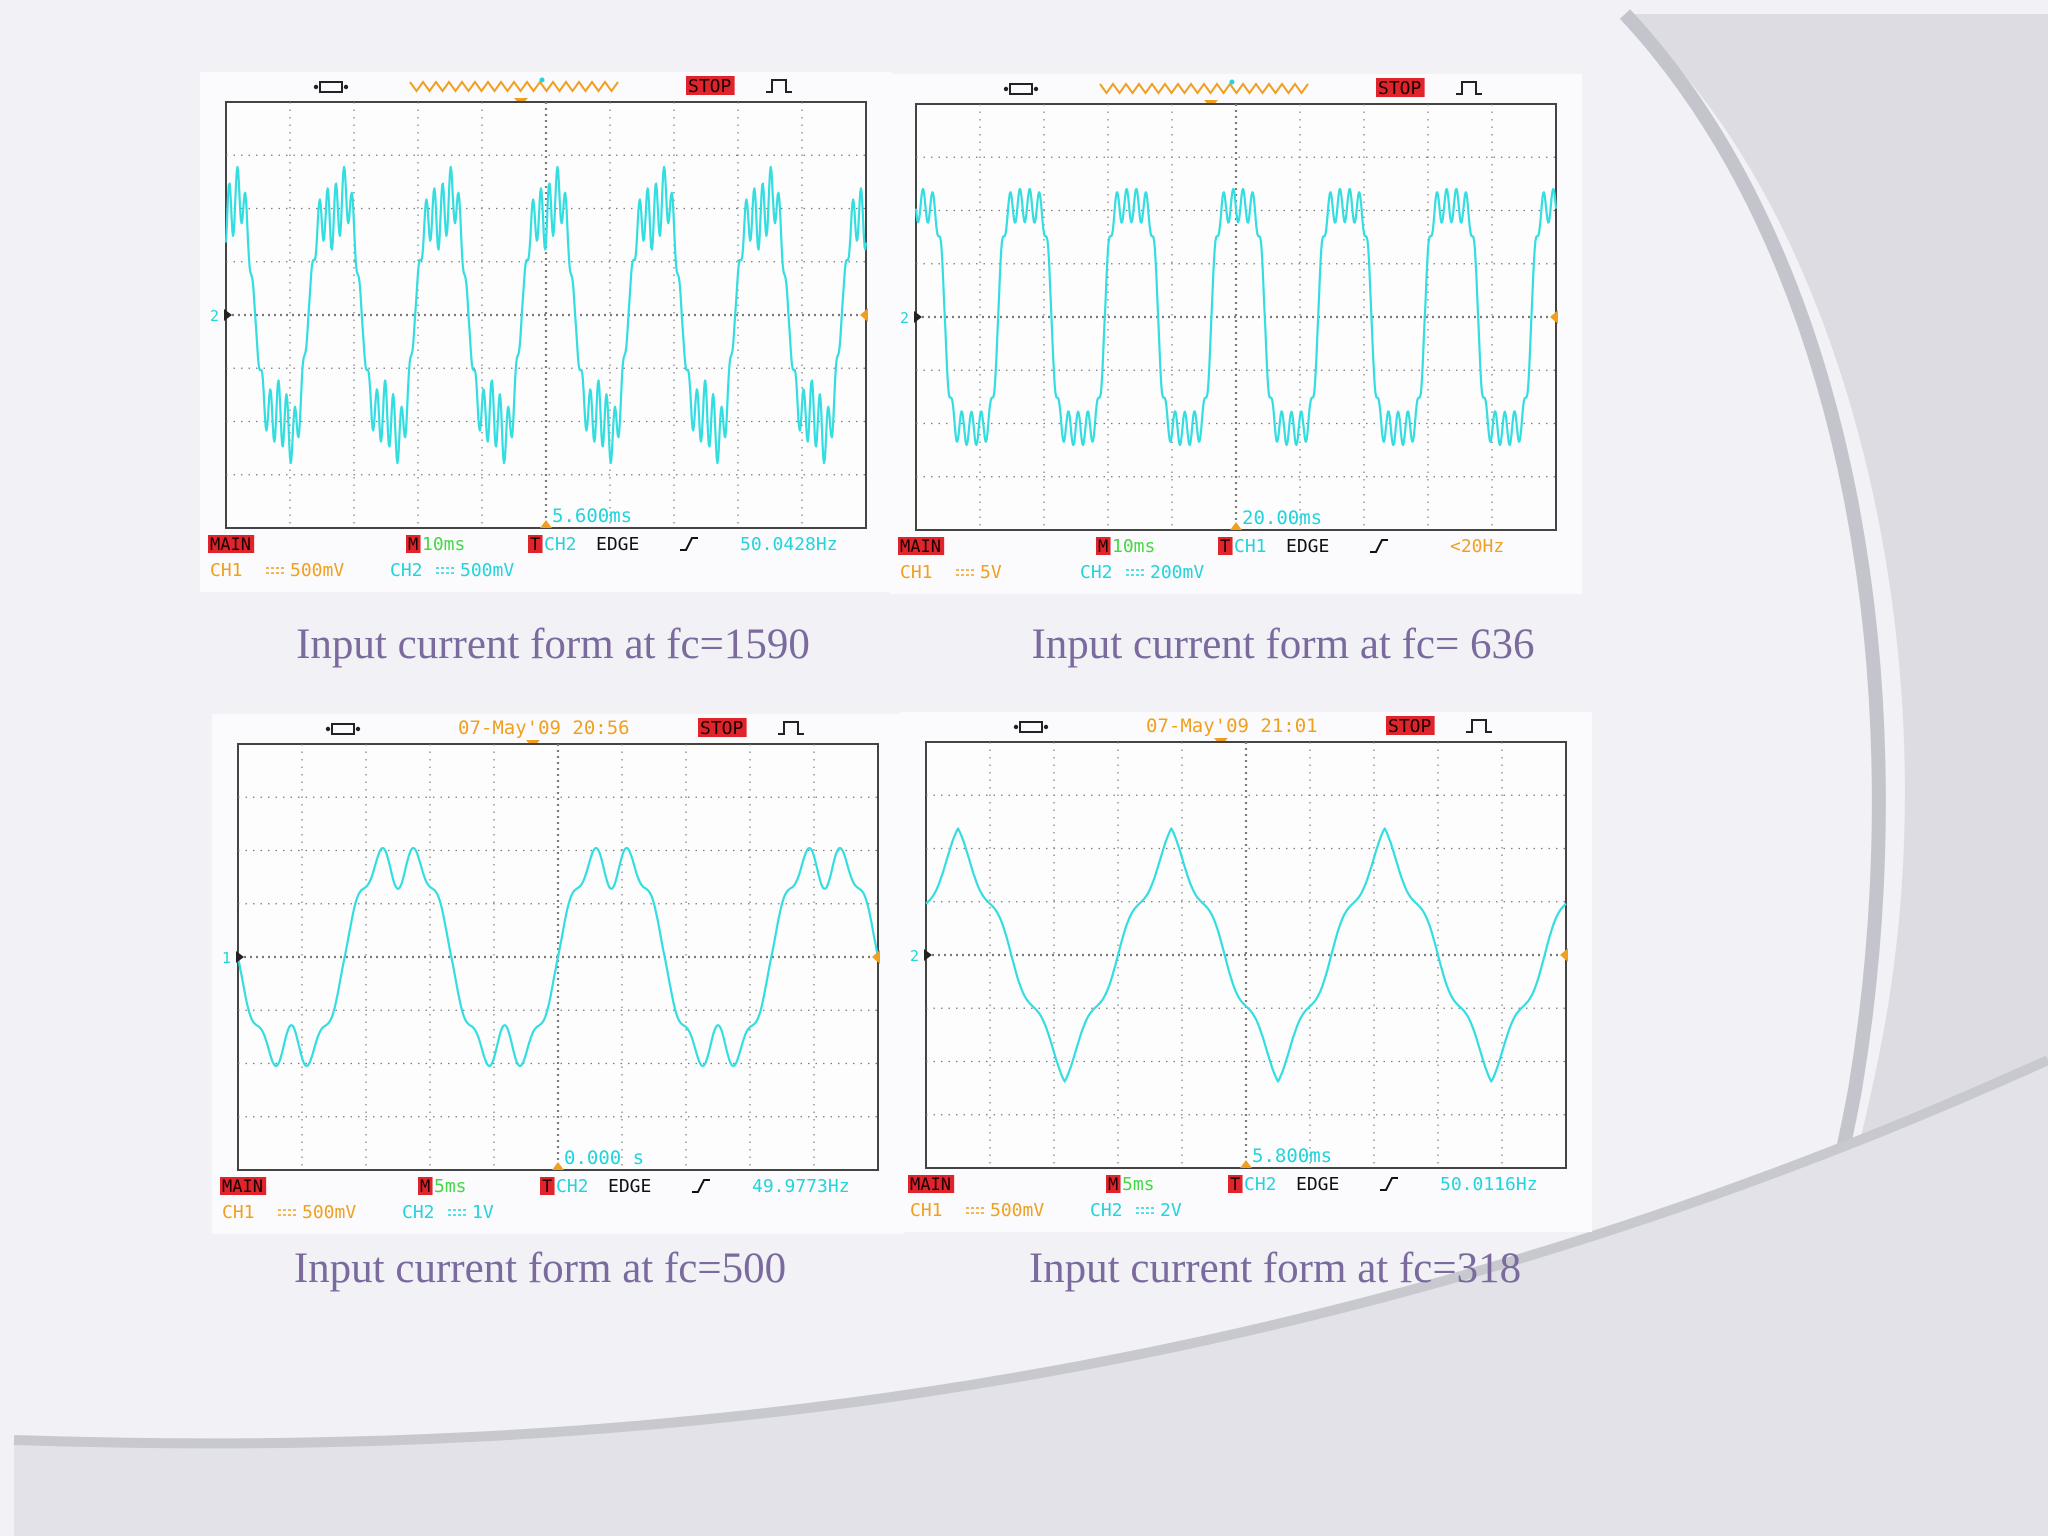 The image size is (2048, 1536). Describe the element at coordinates (789, 544) in the screenshot. I see `frequency-readout: 50.0428Hz` at that location.